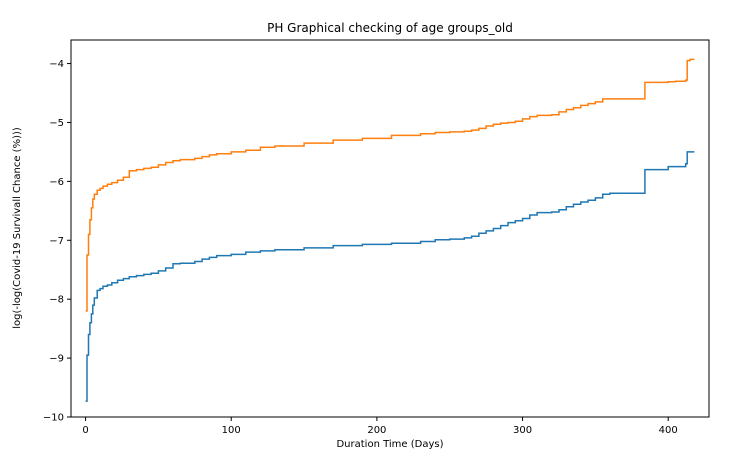 The width and height of the screenshot is (740, 454). I want to click on y-tick-label: −5, so click(56, 123).